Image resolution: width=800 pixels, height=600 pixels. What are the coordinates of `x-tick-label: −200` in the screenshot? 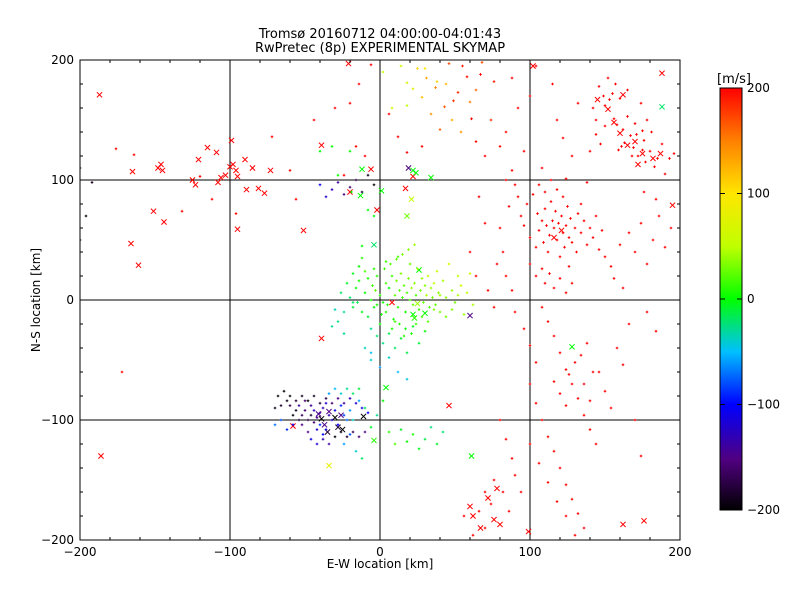 It's located at (80, 552).